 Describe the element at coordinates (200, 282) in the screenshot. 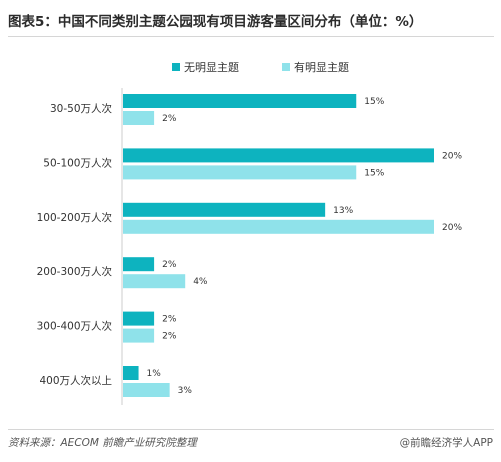

I see `data-label: 4%` at that location.